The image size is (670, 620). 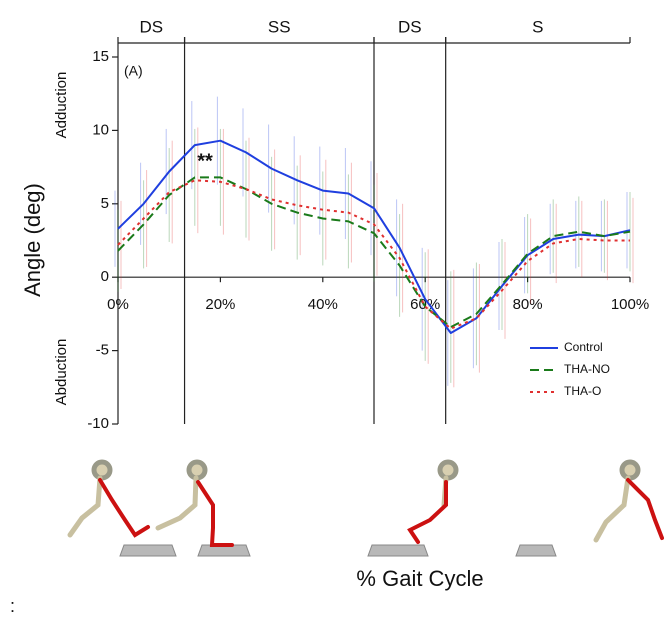 What do you see at coordinates (582, 391) in the screenshot?
I see `legend-label: THA-O` at bounding box center [582, 391].